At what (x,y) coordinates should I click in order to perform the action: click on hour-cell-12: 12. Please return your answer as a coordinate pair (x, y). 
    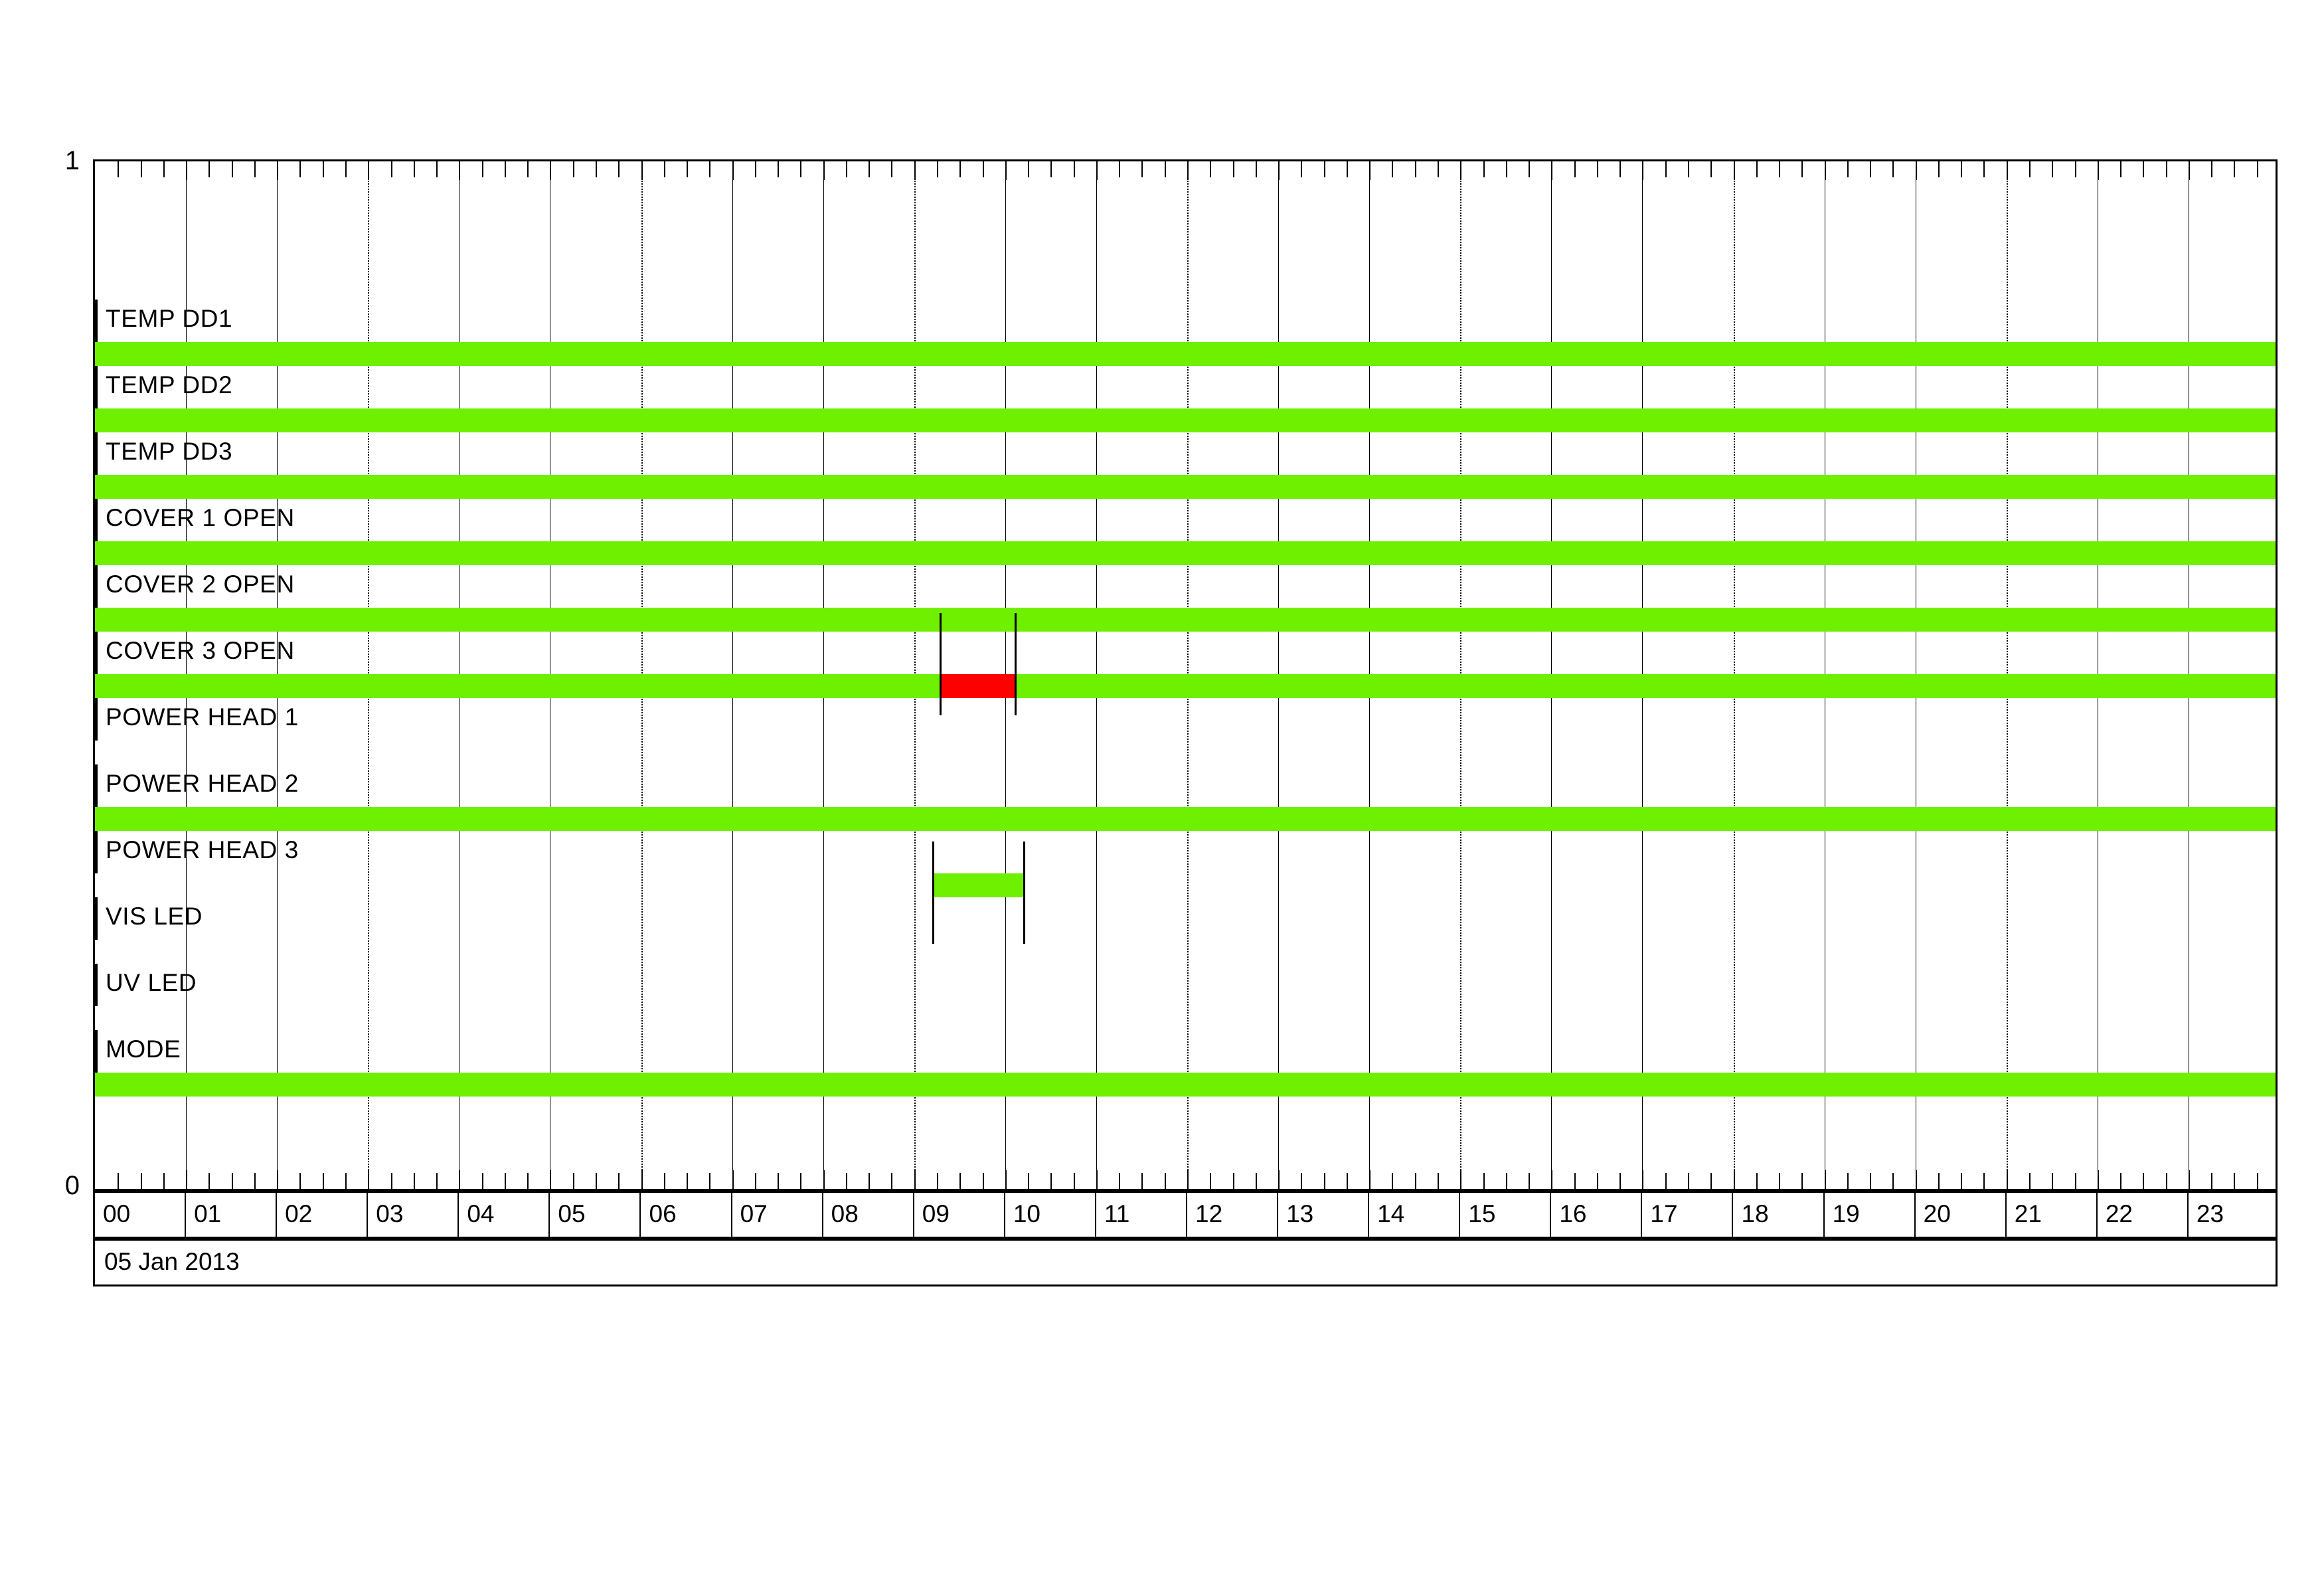
    Looking at the image, I should click on (1233, 1215).